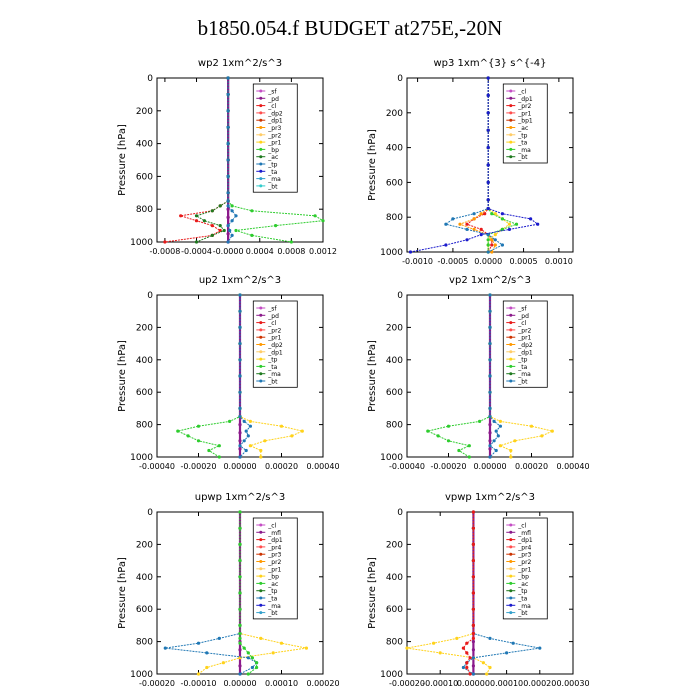 The width and height of the screenshot is (700, 700). Describe the element at coordinates (272, 382) in the screenshot. I see `legend-label: _bt` at that location.